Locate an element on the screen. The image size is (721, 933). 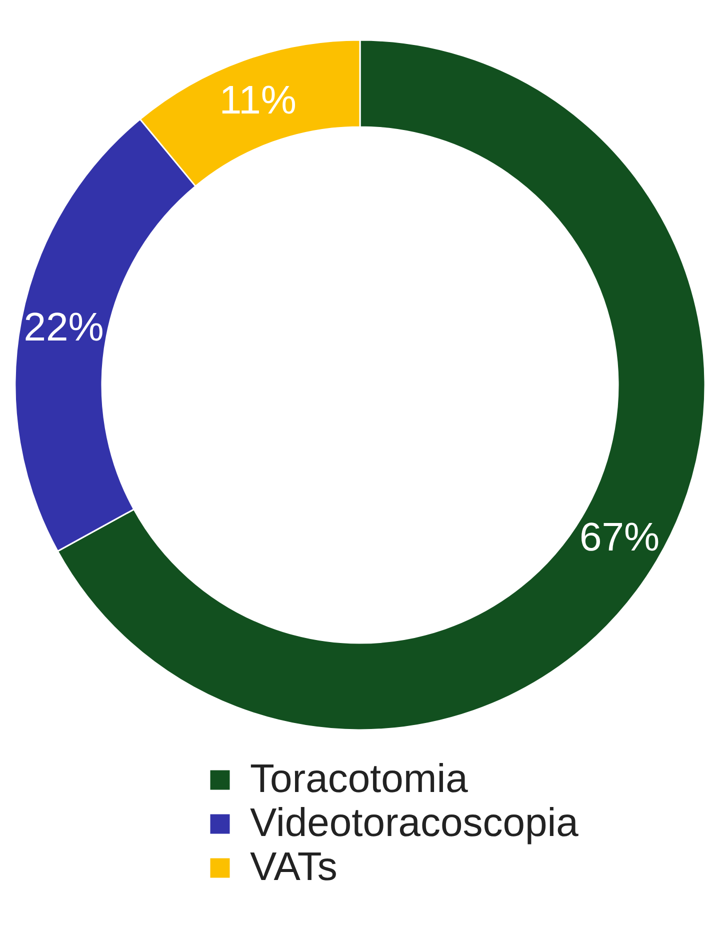
legend-label: Videotoracoscopia is located at coordinates (415, 823).